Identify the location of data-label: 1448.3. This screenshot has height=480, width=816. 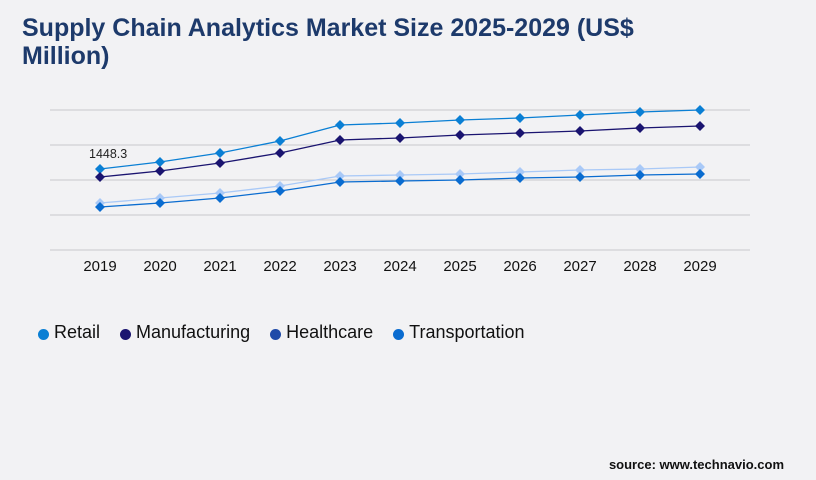
(108, 154).